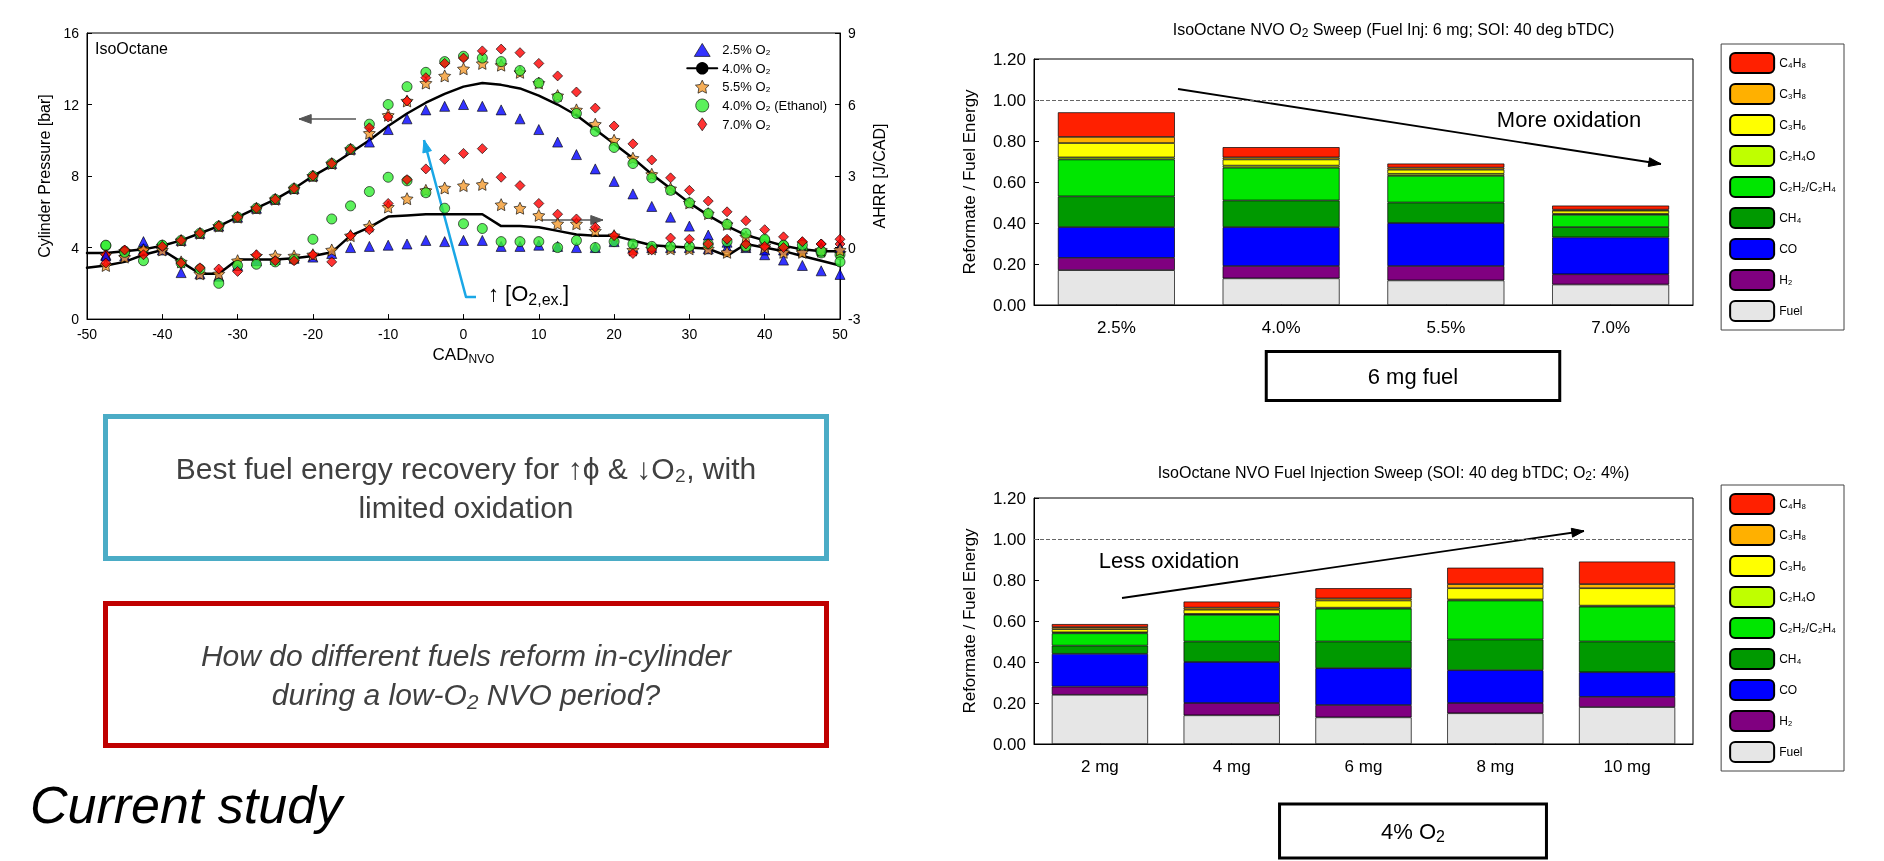 The image size is (1884, 861). I want to click on y-tick-label: 8, so click(75, 176).